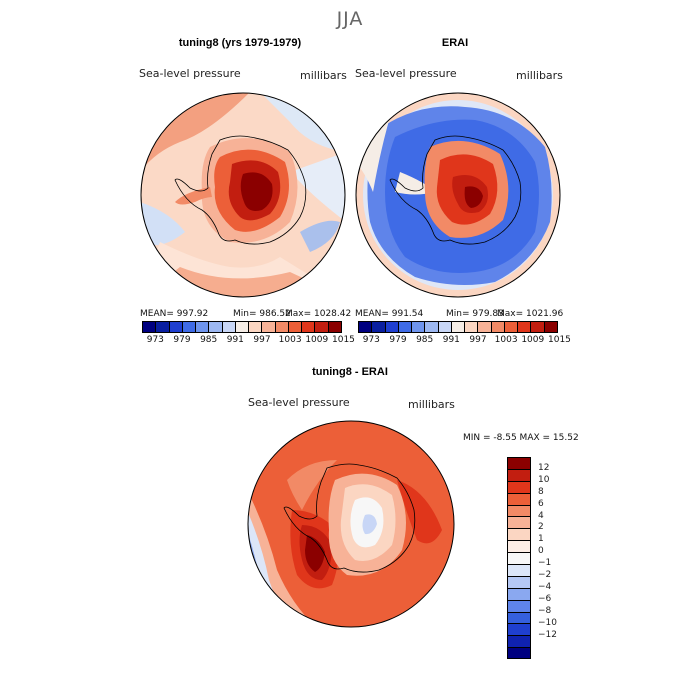 This screenshot has height=700, width=700. What do you see at coordinates (350, 372) in the screenshot?
I see `diff-panel-title: tuning8 - ERAI` at bounding box center [350, 372].